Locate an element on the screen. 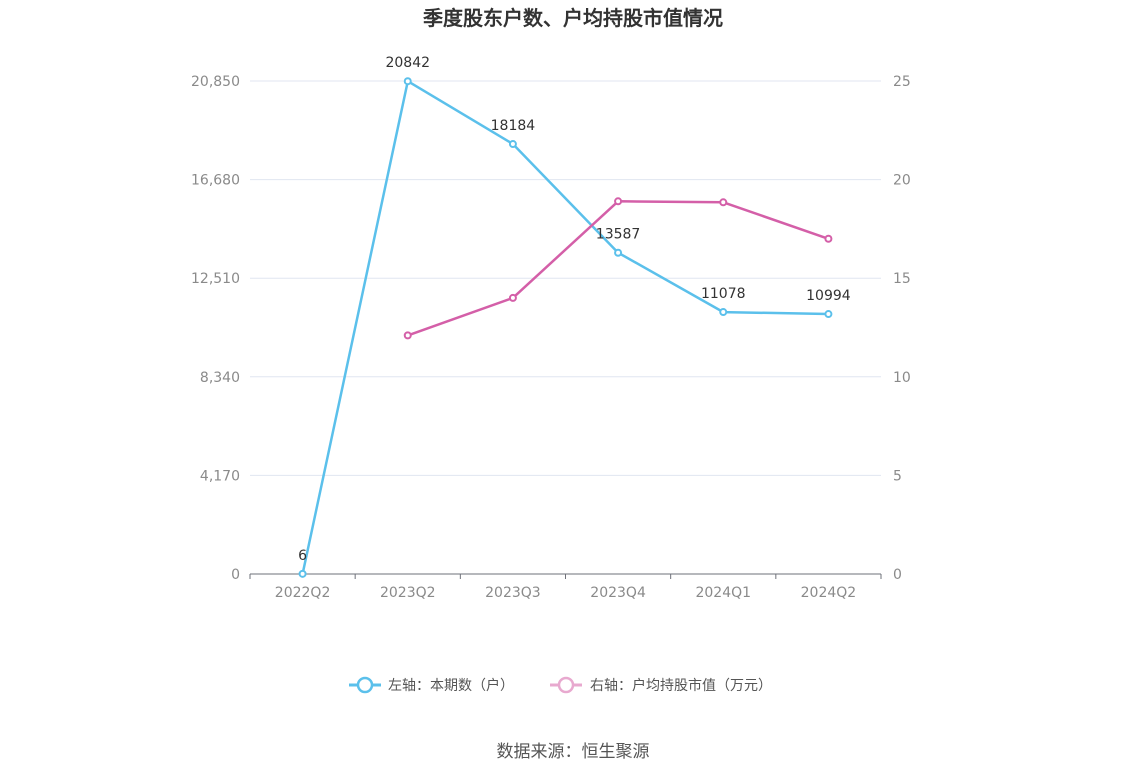 Image resolution: width=1147 pixels, height=776 pixels. right-tick-label: 20 is located at coordinates (902, 181).